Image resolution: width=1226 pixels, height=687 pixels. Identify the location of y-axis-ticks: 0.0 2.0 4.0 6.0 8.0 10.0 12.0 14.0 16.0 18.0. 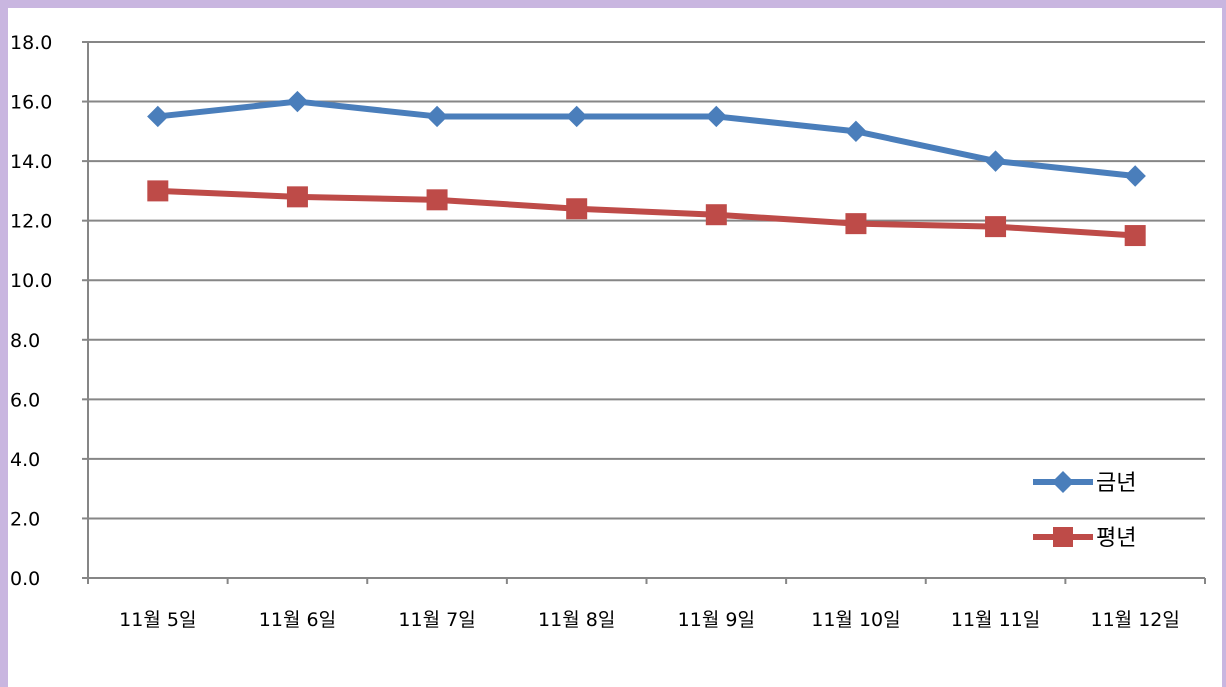
(49, 311).